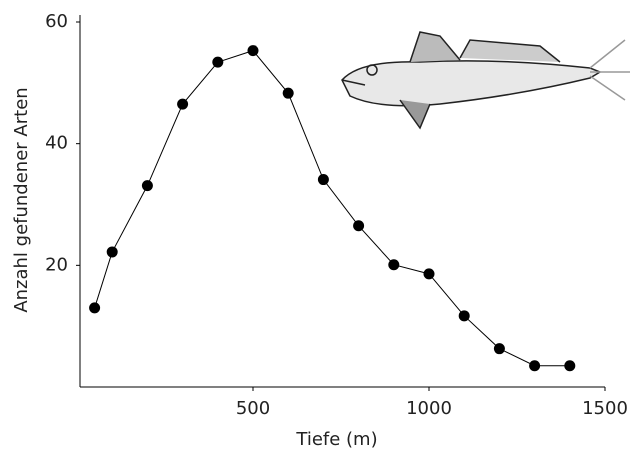 The height and width of the screenshot is (453, 638). What do you see at coordinates (336, 439) in the screenshot?
I see `x-axis-label: Tiefe (m)` at bounding box center [336, 439].